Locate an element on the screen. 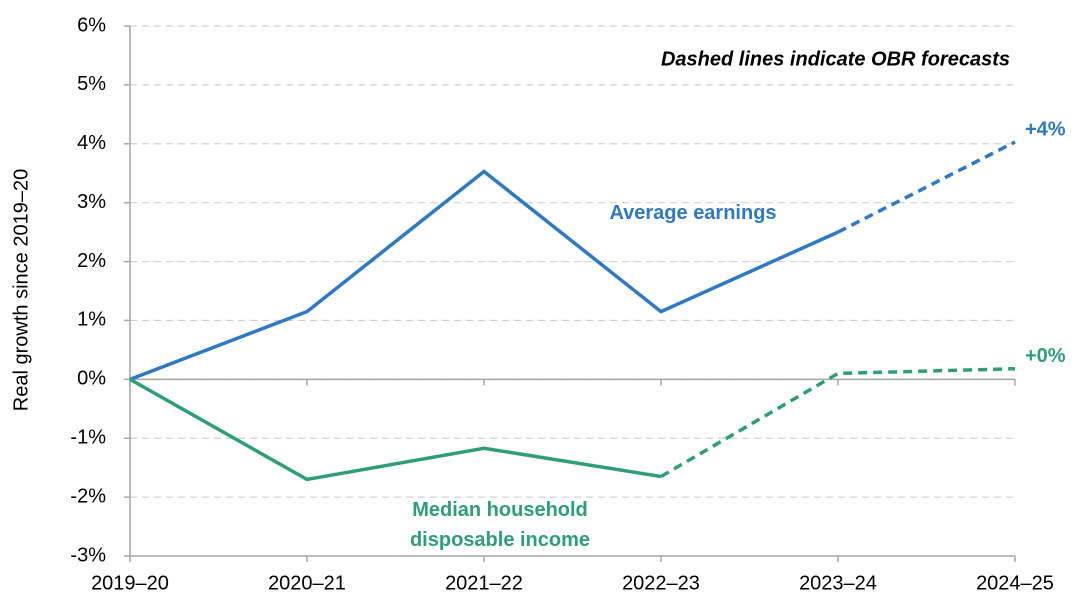 The width and height of the screenshot is (1080, 600). y-tick-label: -1% is located at coordinates (88, 438).